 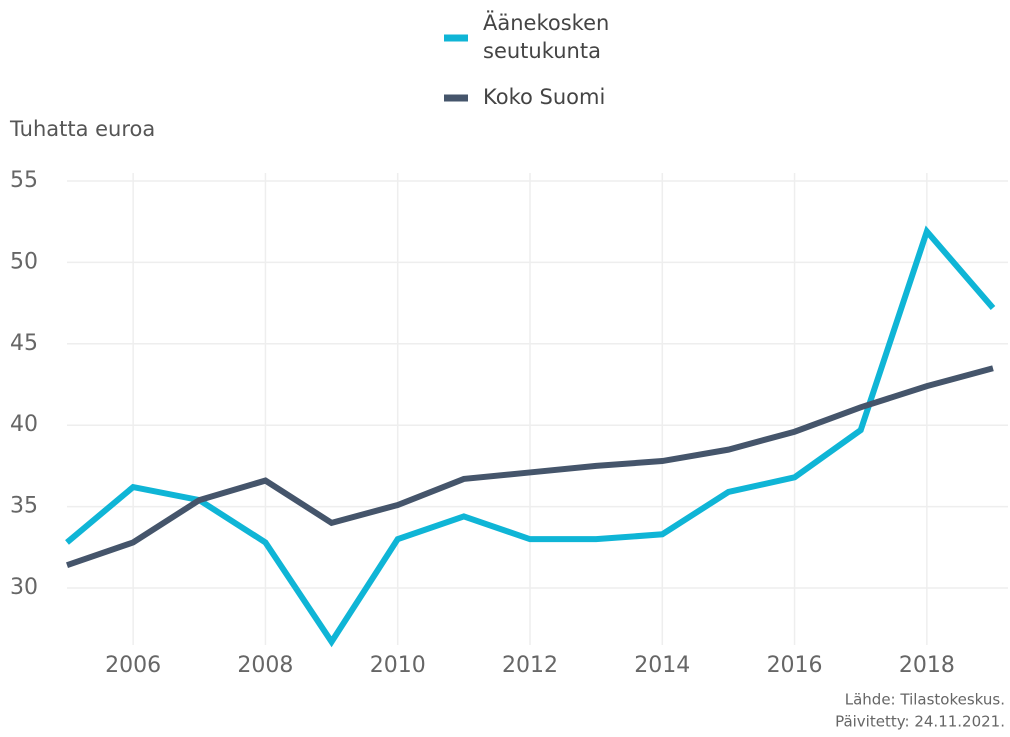 What do you see at coordinates (542, 51) in the screenshot?
I see `legend-label: seutukunta` at bounding box center [542, 51].